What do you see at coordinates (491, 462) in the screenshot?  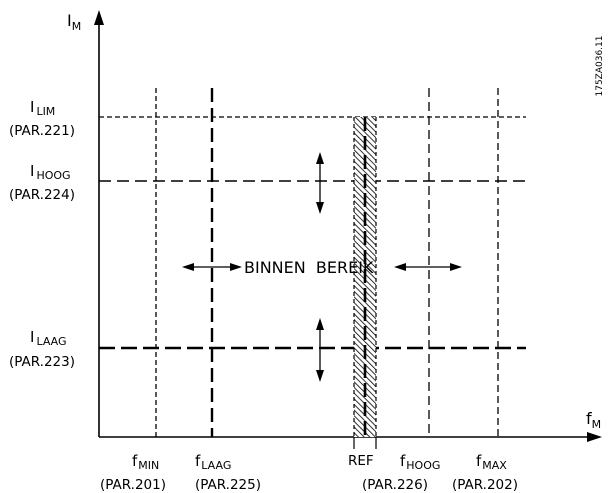 I see `f-max-label: fMAX` at bounding box center [491, 462].